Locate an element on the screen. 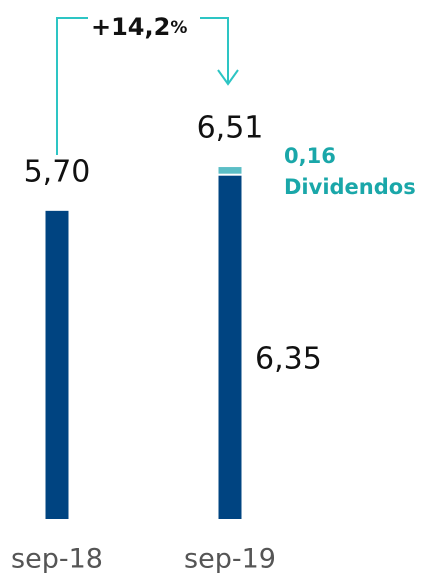 The width and height of the screenshot is (436, 577). growth-unit: % is located at coordinates (178, 28).